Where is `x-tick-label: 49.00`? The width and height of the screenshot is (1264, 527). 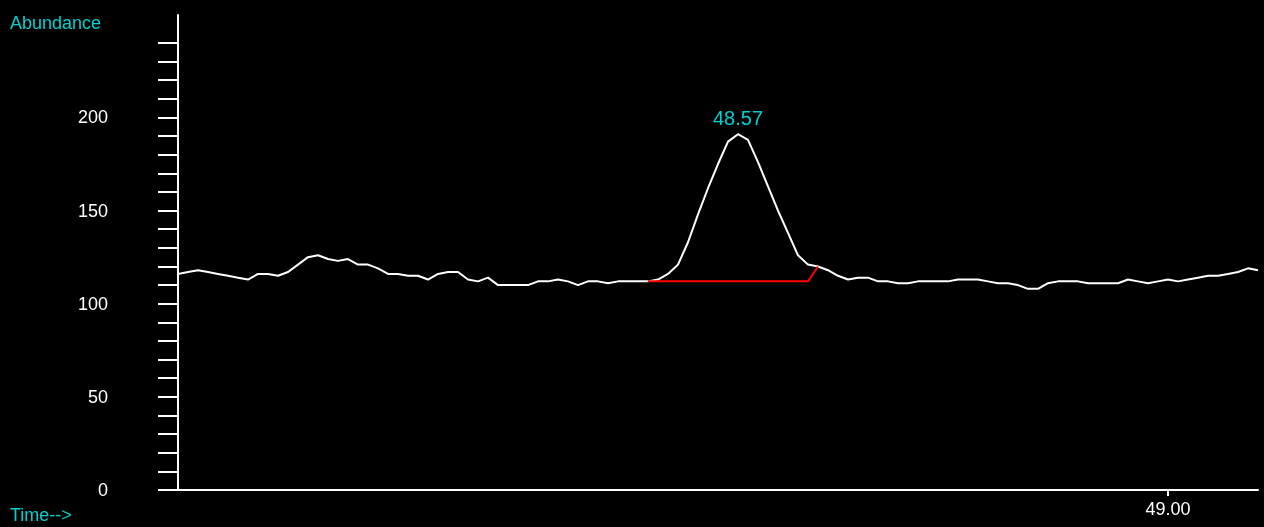
x-tick-label: 49.00 is located at coordinates (1168, 509).